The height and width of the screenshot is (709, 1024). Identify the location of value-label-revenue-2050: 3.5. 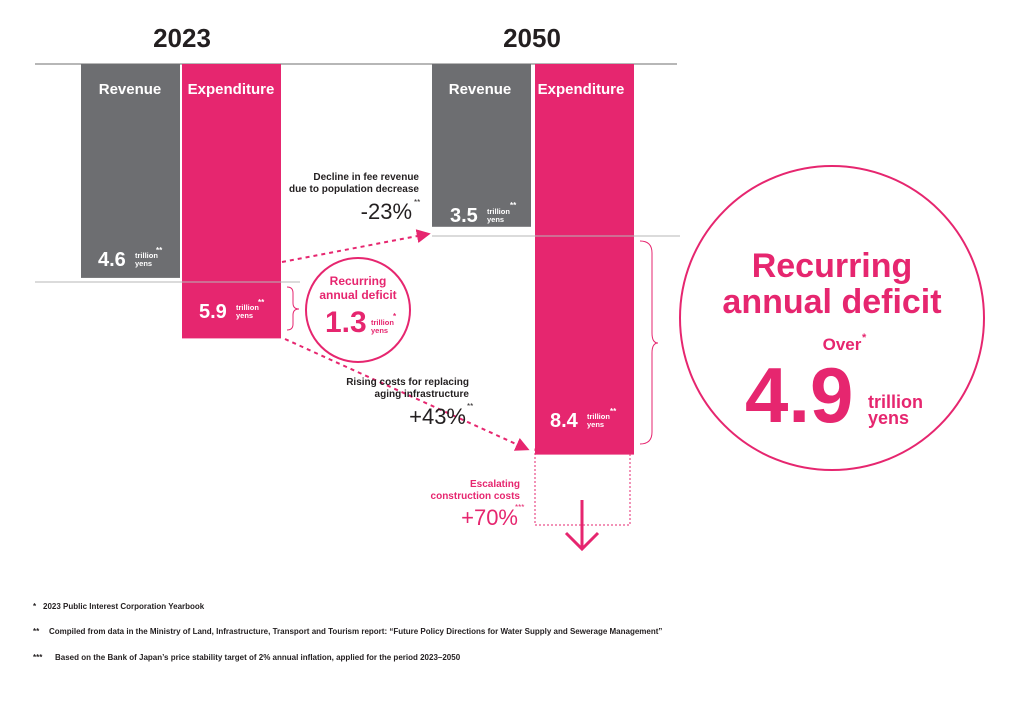
(464, 216).